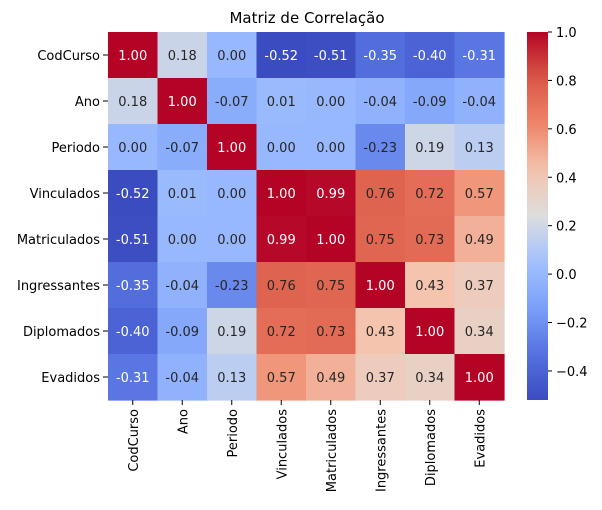 Image resolution: width=602 pixels, height=510 pixels. Describe the element at coordinates (480, 438) in the screenshot. I see `x-tick-label: Evadidos` at that location.